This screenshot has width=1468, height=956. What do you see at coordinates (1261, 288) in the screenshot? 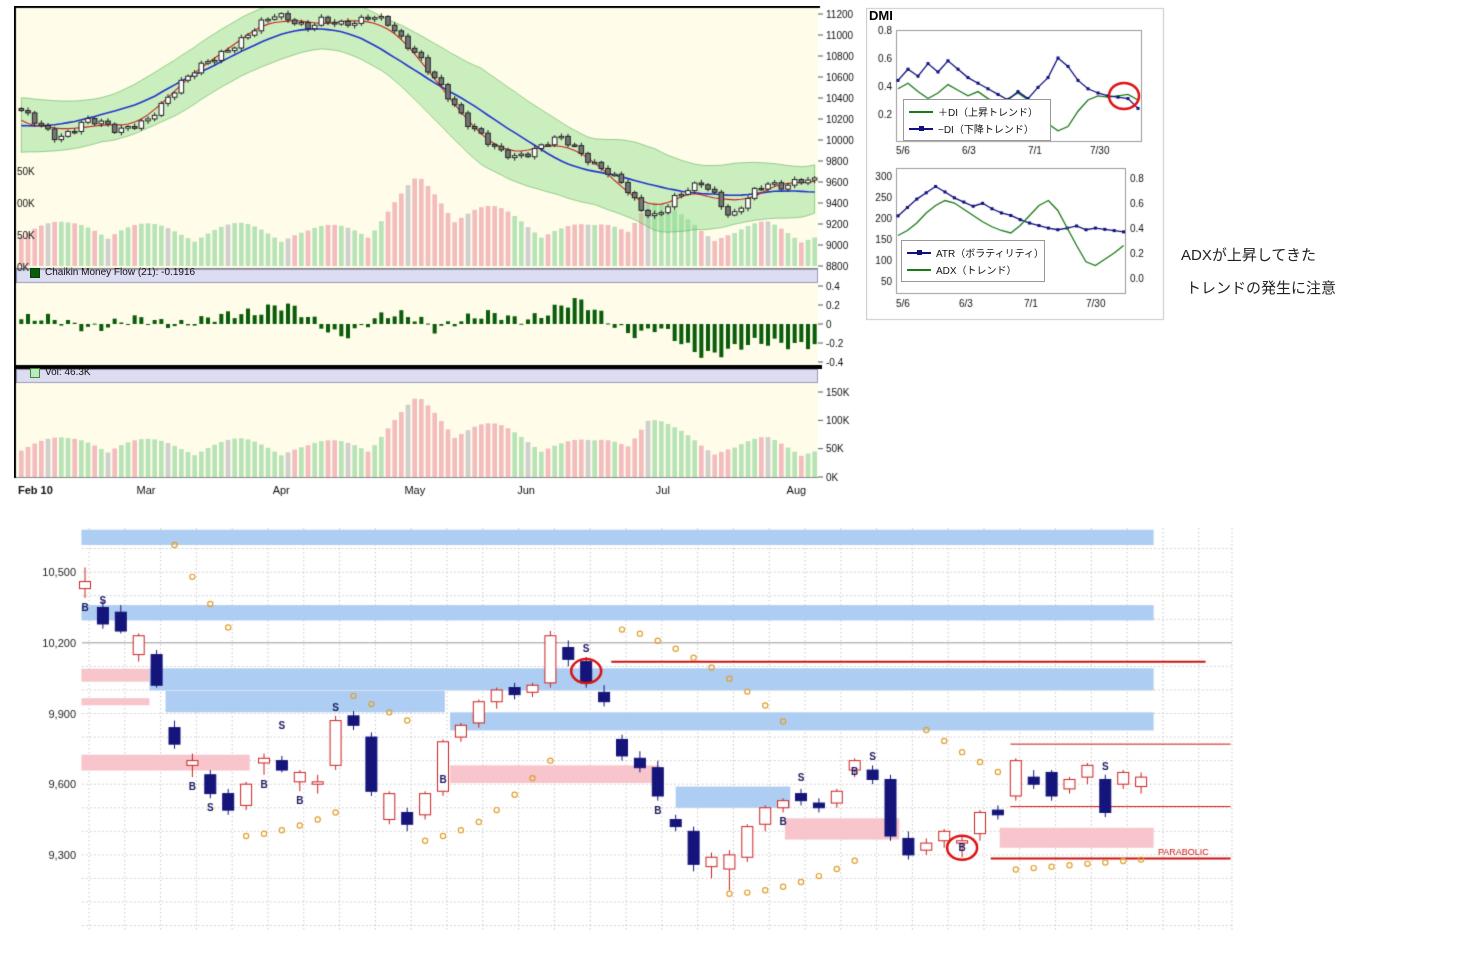
I see `annotation-trend-warning: トレンドの発生に注意` at bounding box center [1261, 288].